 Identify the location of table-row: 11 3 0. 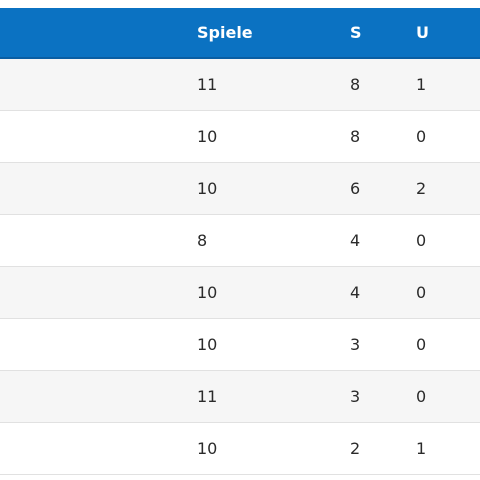
(240, 397).